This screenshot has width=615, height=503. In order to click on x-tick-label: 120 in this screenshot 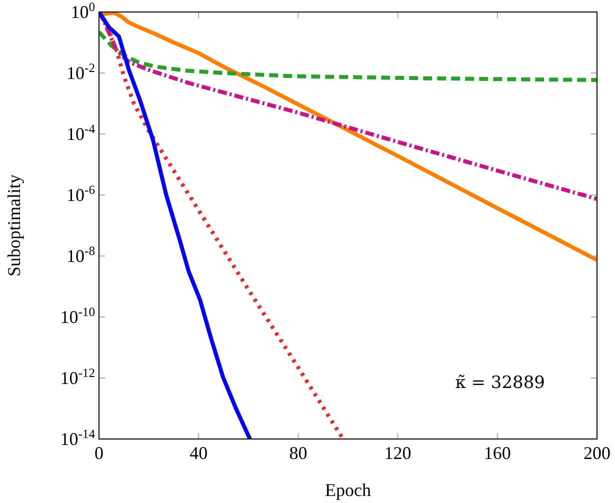, I will do `click(398, 453)`.